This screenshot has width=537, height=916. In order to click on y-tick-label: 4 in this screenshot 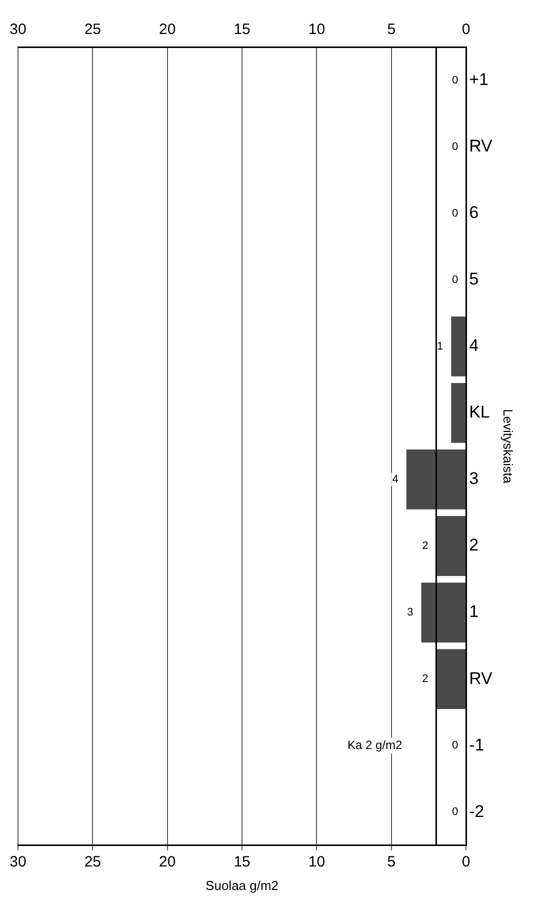, I will do `click(474, 346)`.